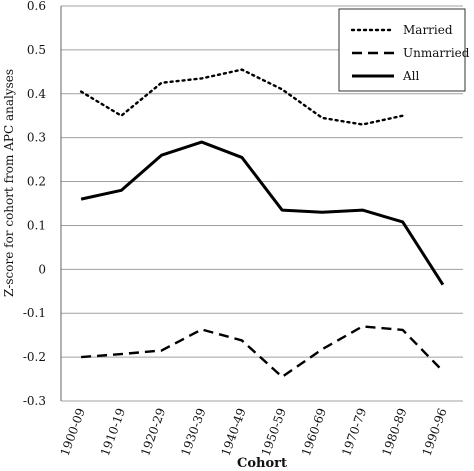 Image resolution: width=474 pixels, height=471 pixels. What do you see at coordinates (314, 432) in the screenshot?
I see `x-tick-label: 1960-69` at bounding box center [314, 432].